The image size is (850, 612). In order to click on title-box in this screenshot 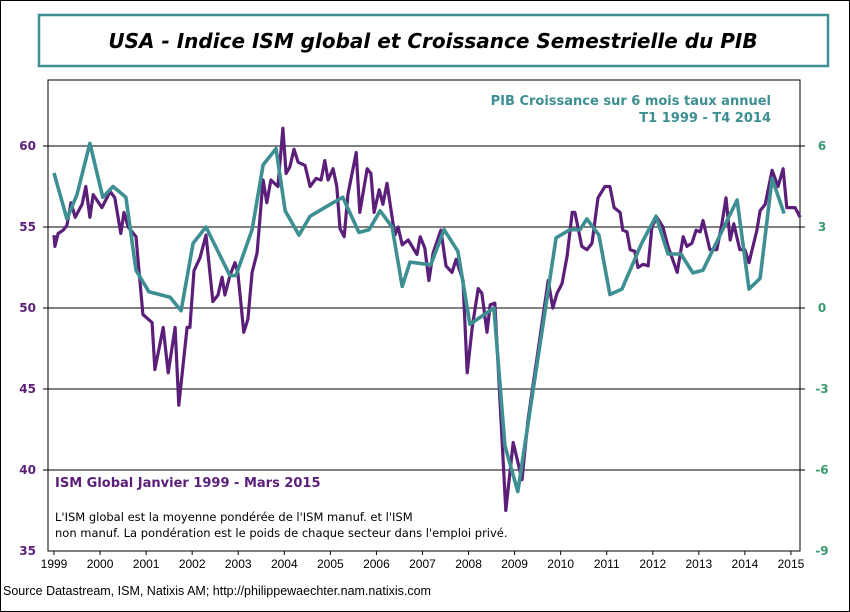, I will do `click(433, 40)`.